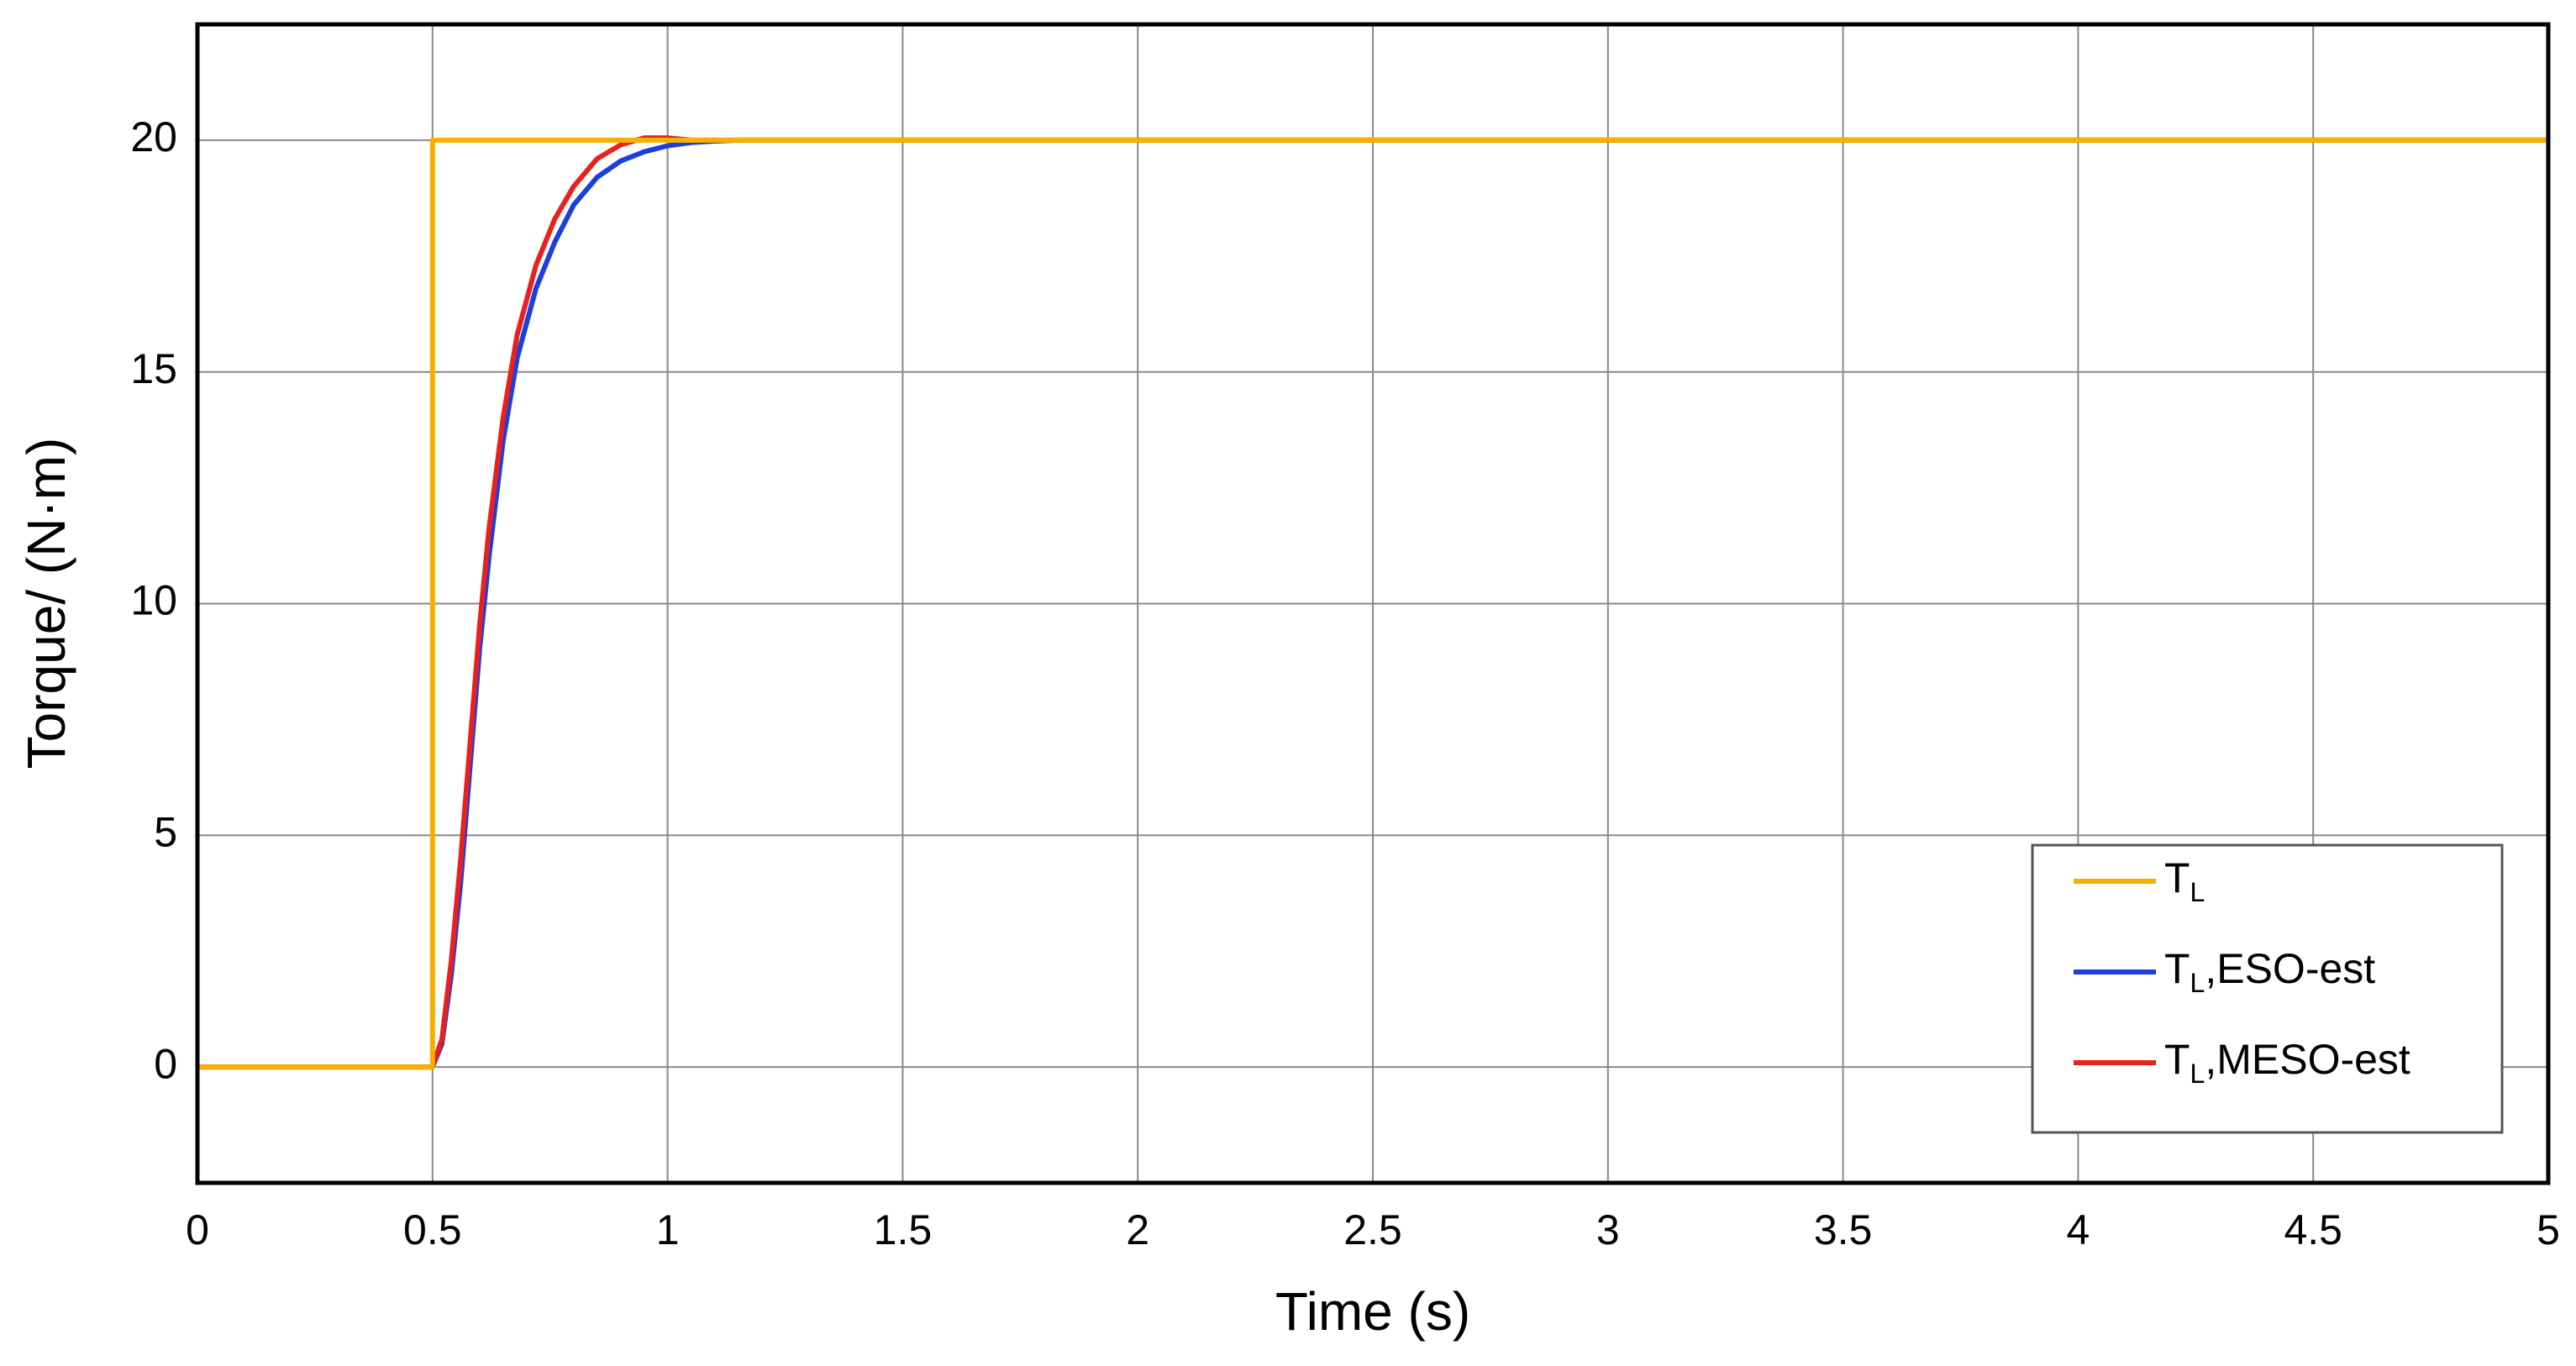  Describe the element at coordinates (197, 1229) in the screenshot. I see `x-tick-label: 0` at that location.